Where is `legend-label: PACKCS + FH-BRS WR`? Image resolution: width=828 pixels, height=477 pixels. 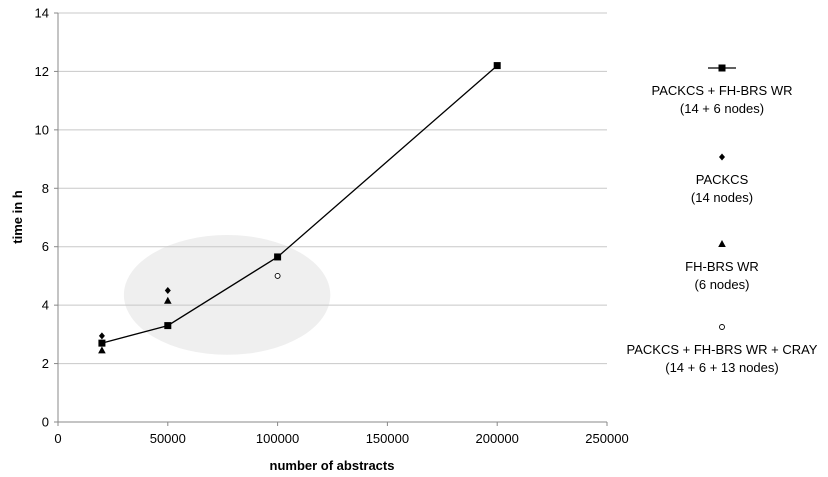
legend-label: PACKCS + FH-BRS WR is located at coordinates (722, 90).